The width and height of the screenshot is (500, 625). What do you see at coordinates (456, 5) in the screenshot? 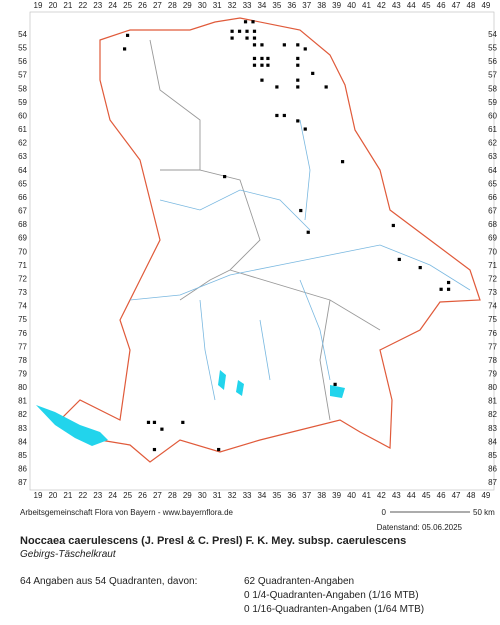
I see `column-label: 47` at bounding box center [456, 5].